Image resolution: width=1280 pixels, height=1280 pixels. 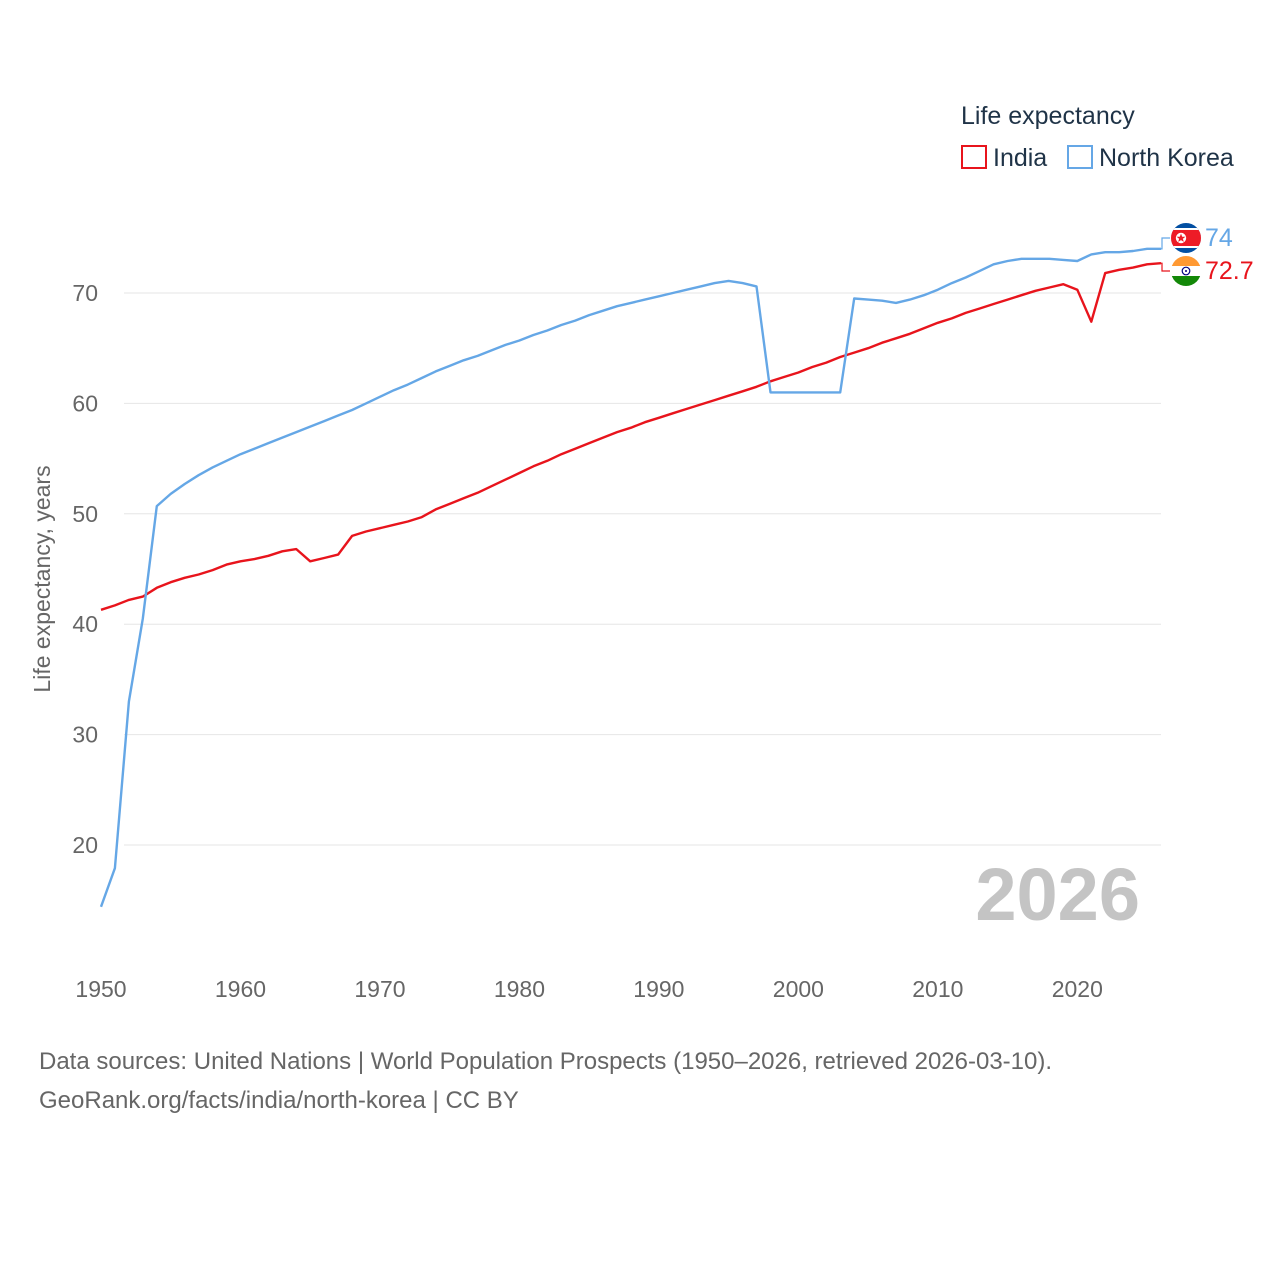 What do you see at coordinates (1186, 238) in the screenshot?
I see `north-korea-flag-icon` at bounding box center [1186, 238].